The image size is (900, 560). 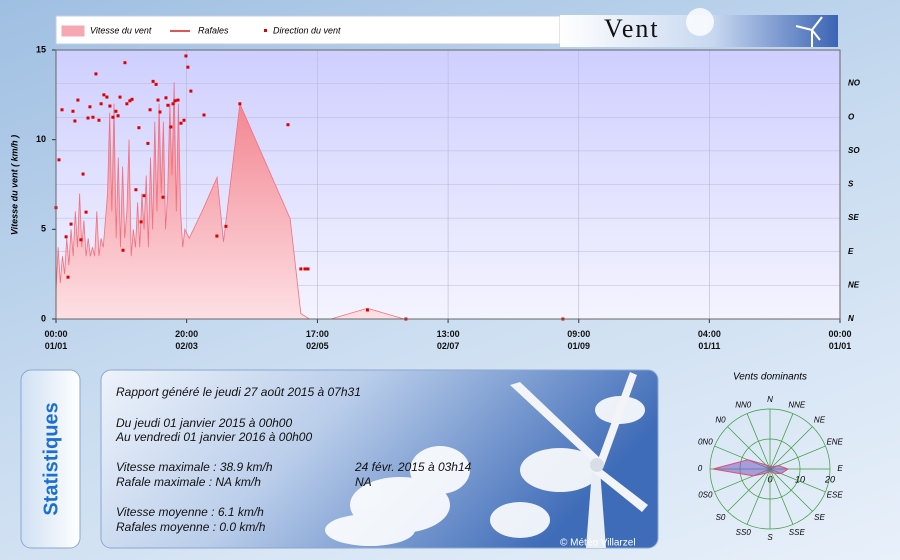 What do you see at coordinates (809, 31) in the screenshot?
I see `banner-turbine` at bounding box center [809, 31].